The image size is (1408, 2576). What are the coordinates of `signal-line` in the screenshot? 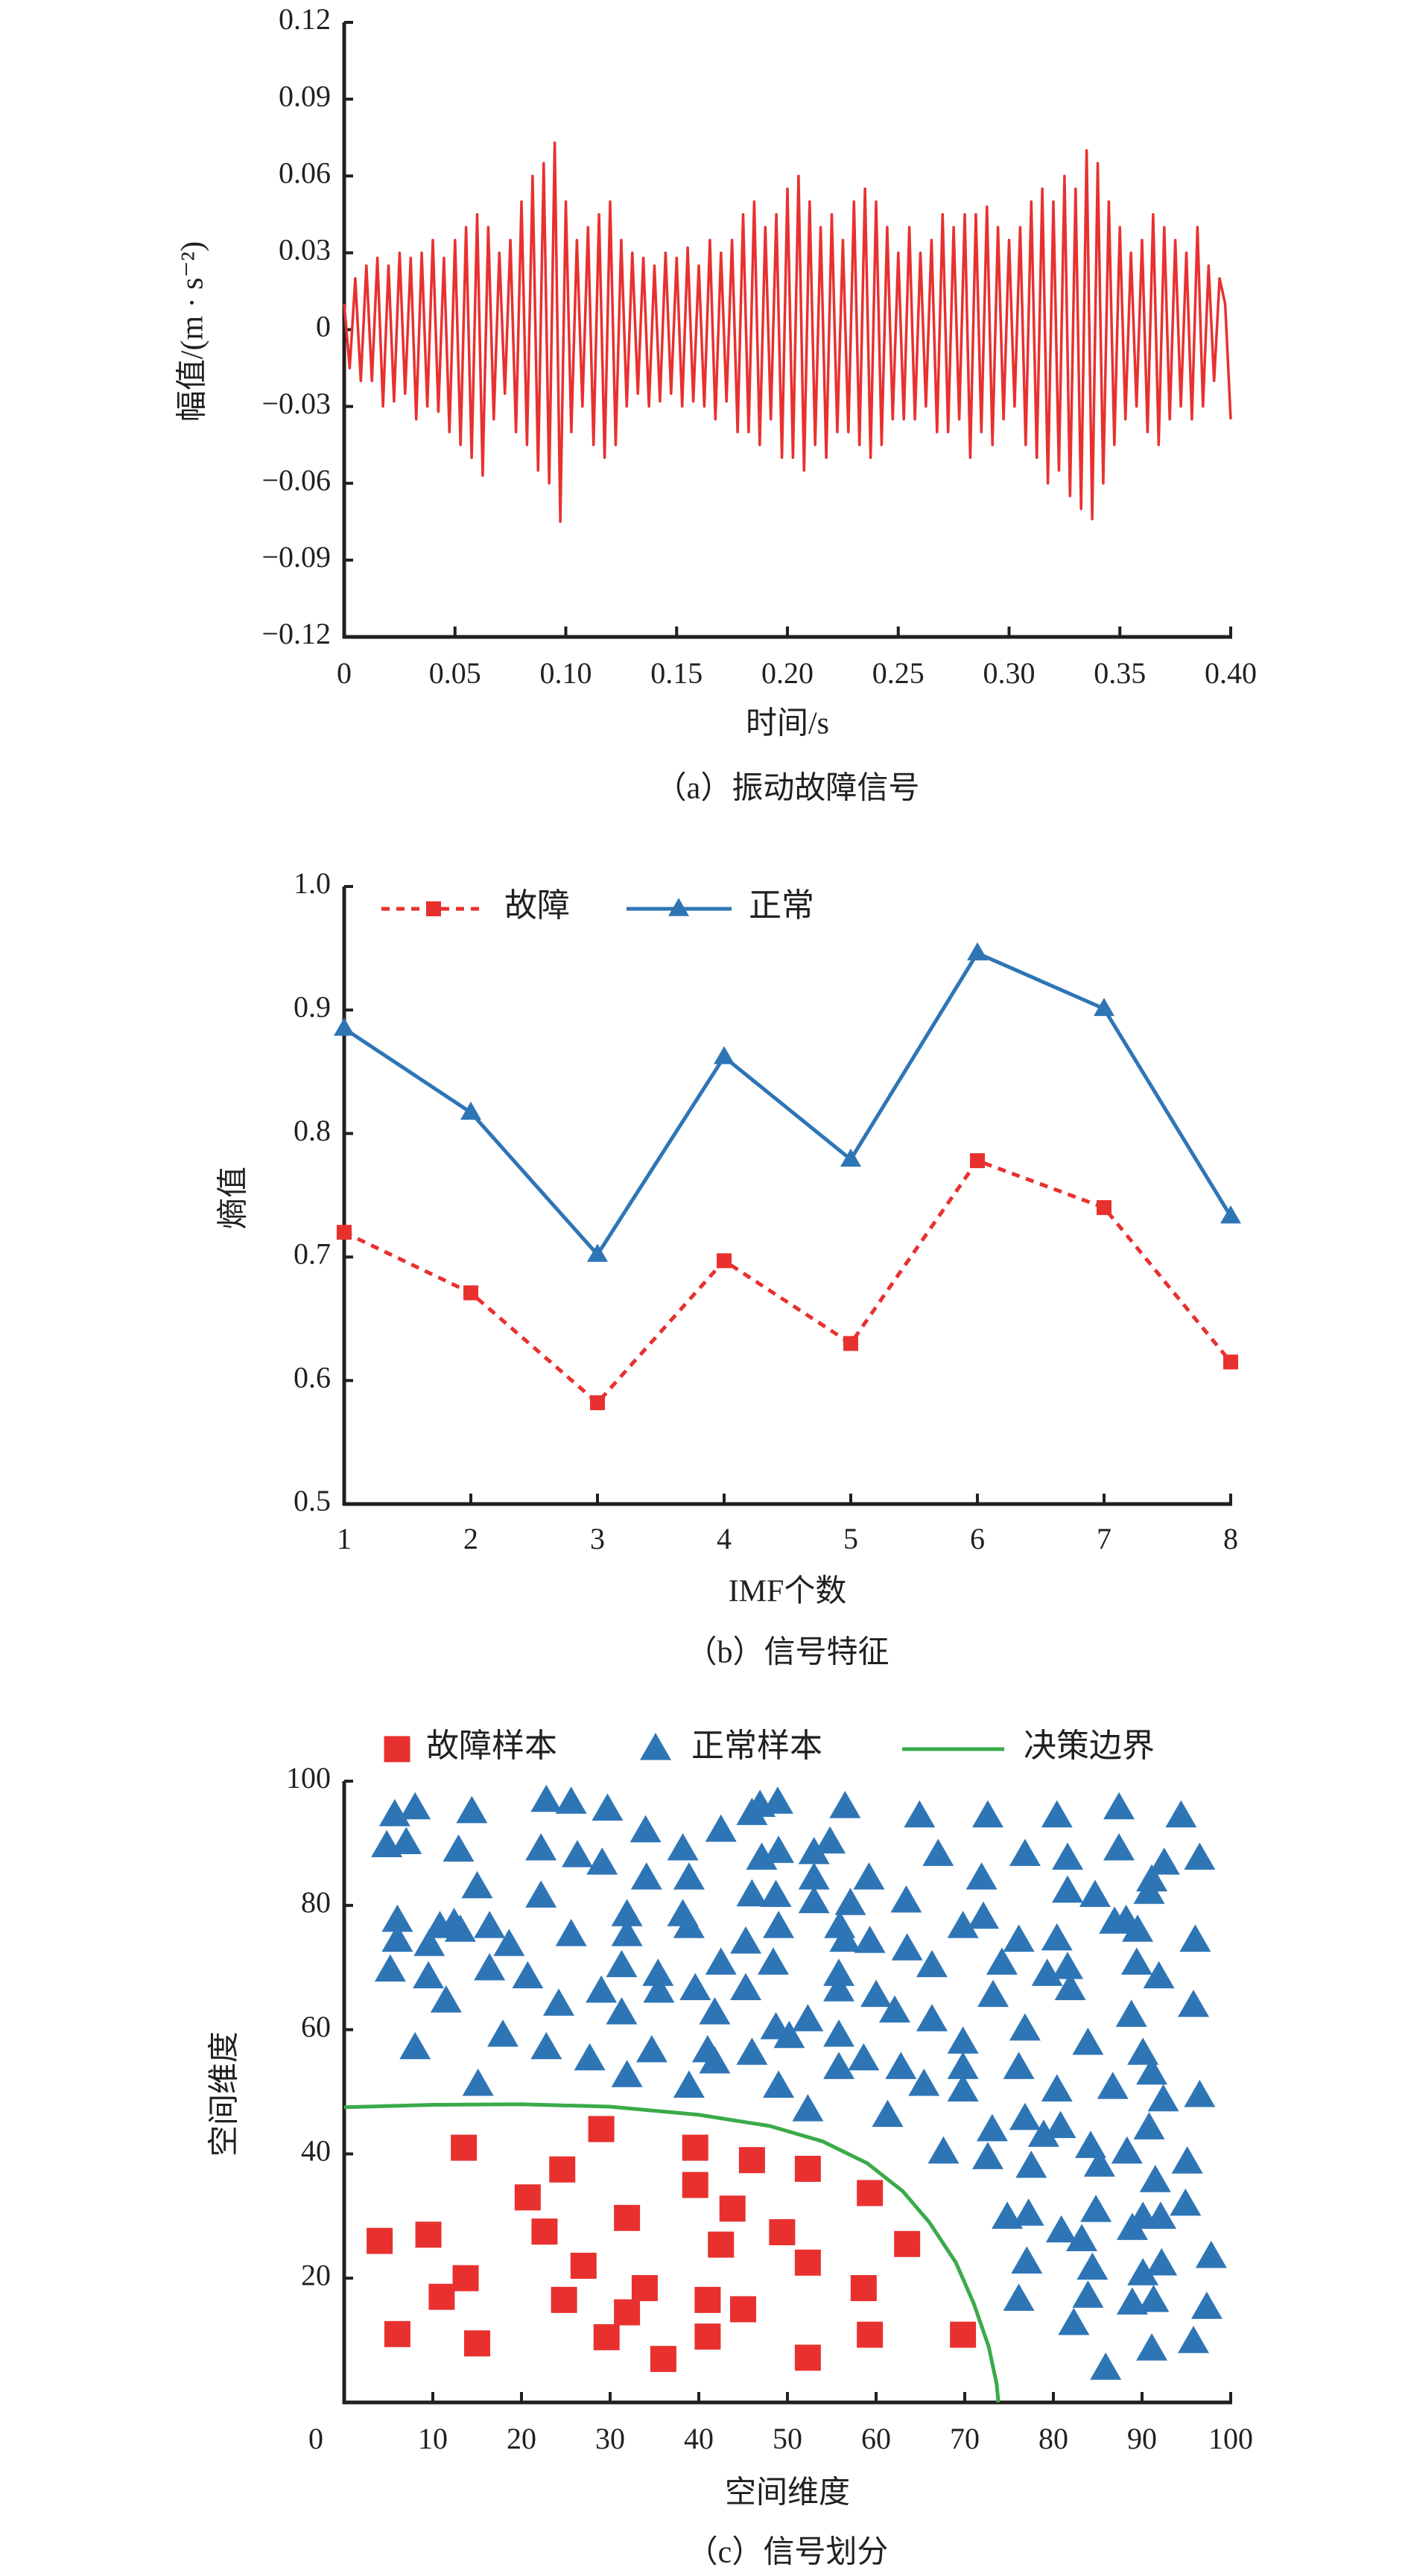 It's located at (787, 332).